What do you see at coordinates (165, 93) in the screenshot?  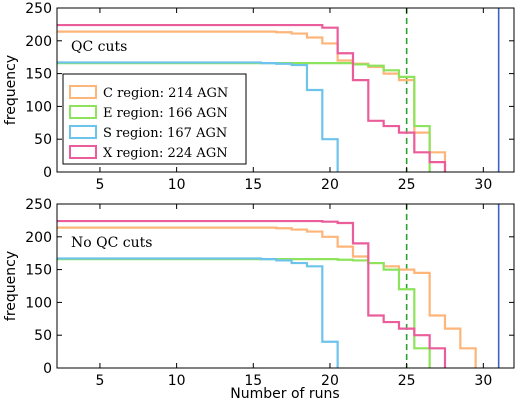 I see `legend-label: C region: 214 AGN` at bounding box center [165, 93].